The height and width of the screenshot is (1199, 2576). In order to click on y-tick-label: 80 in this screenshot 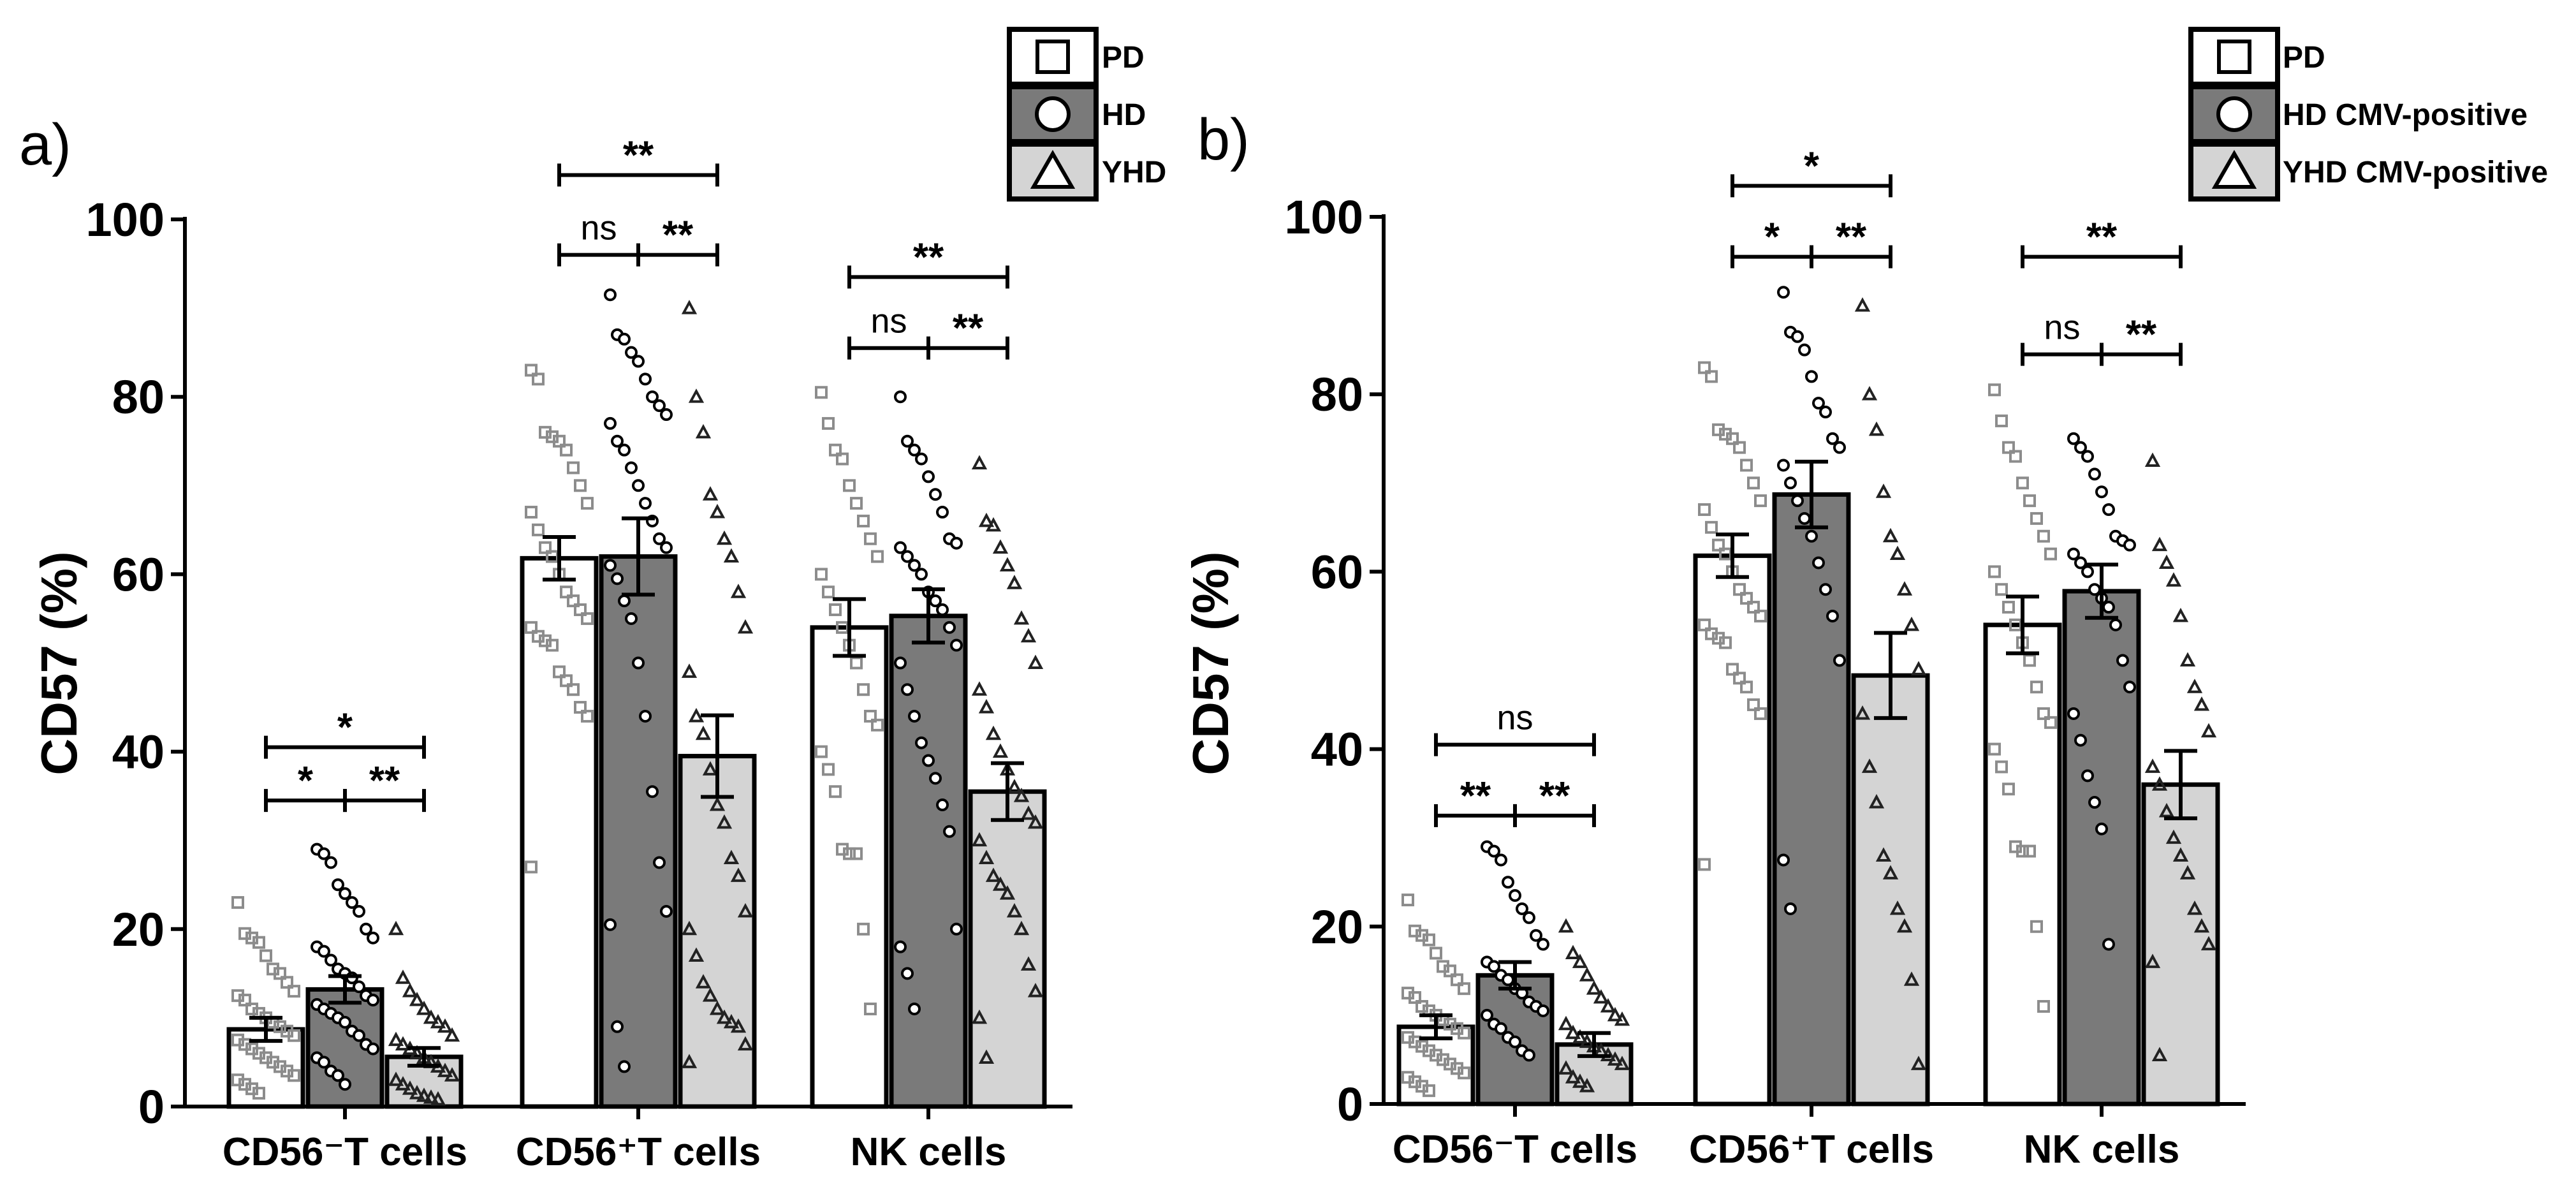, I will do `click(1337, 395)`.